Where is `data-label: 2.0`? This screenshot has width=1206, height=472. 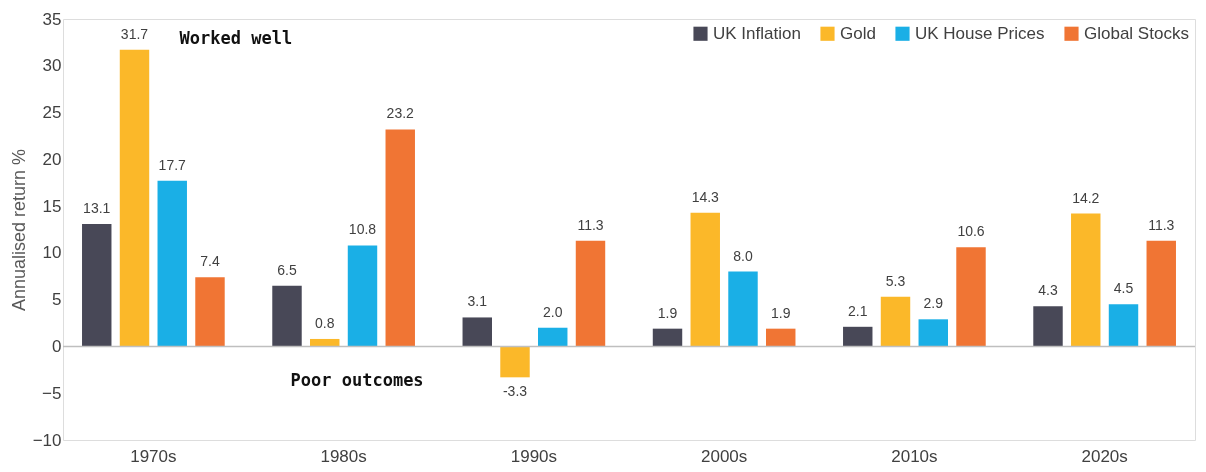 data-label: 2.0 is located at coordinates (553, 311).